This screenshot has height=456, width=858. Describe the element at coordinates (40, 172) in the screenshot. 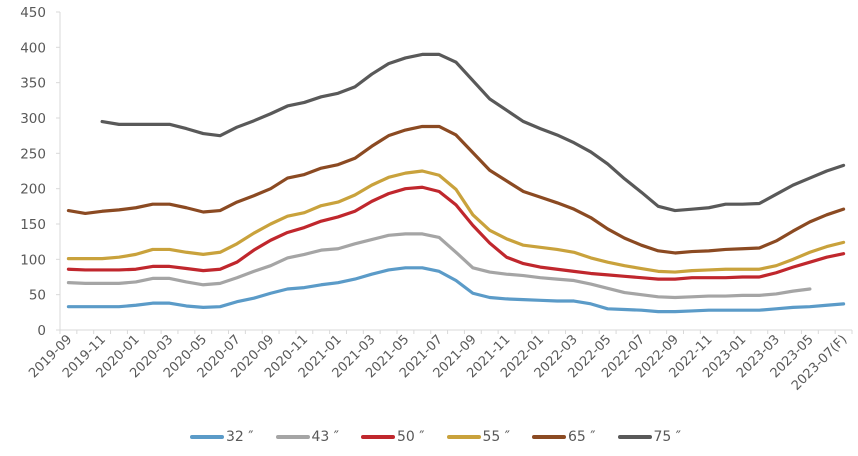

I see `y-axis: 0 50 100 150 200 250 300 350 400 450` at that location.